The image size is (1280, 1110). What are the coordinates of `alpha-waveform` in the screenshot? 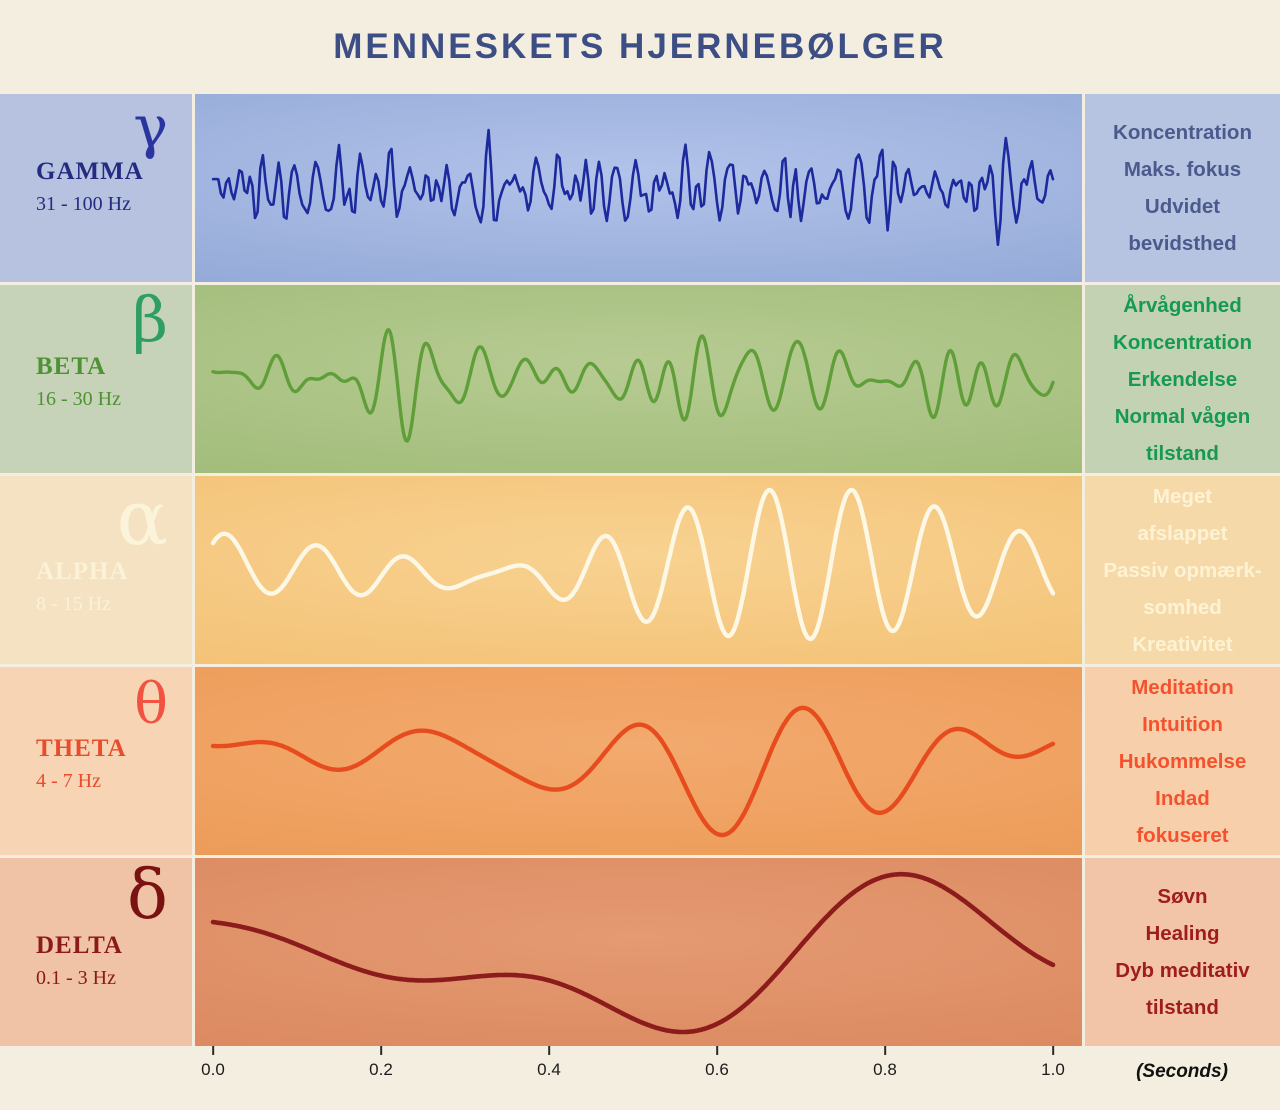 It's located at (633, 564).